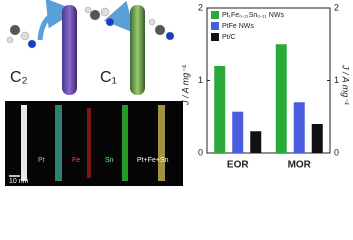  What do you see at coordinates (76, 160) in the screenshot?
I see `map-label: Fe` at bounding box center [76, 160].